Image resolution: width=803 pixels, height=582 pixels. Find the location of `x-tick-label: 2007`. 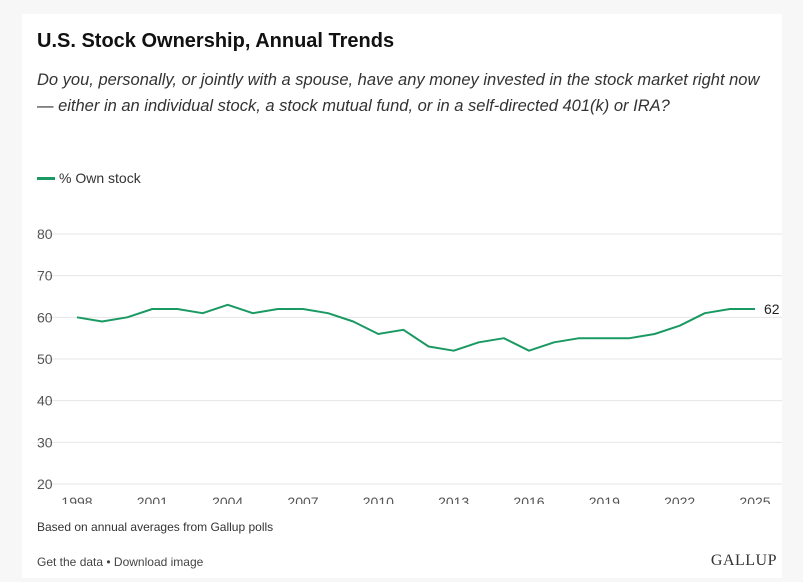

x-tick-label: 2007 is located at coordinates (302, 499).